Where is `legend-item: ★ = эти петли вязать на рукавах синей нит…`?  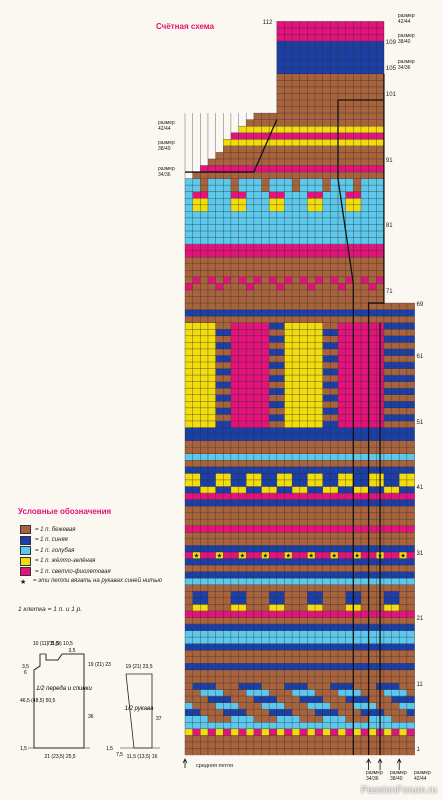 legend-item: ★ = эти петли вязать на рукавах синей нит… is located at coordinates (91, 582).